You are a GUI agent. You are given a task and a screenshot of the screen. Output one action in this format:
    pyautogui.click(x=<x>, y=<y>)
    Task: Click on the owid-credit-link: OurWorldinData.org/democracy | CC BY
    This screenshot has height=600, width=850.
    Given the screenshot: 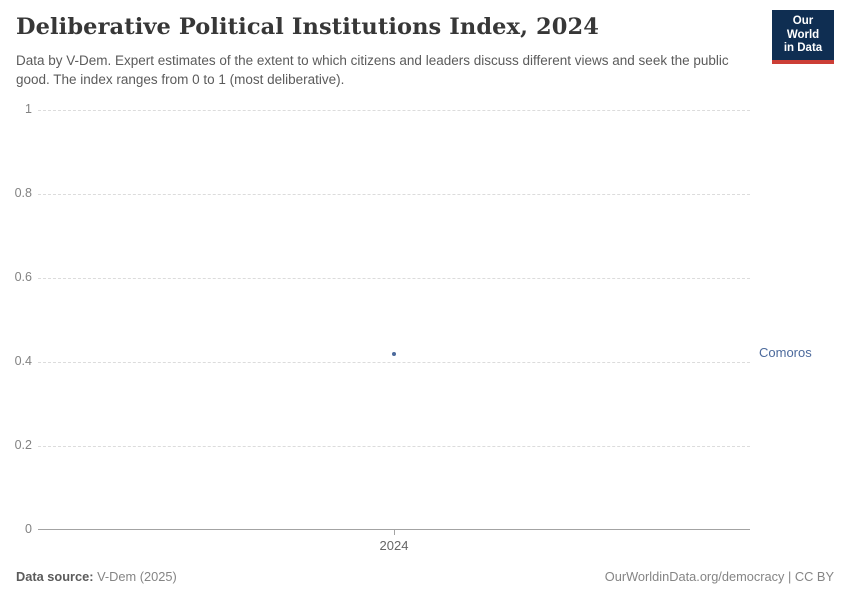 What is the action you would take?
    pyautogui.click(x=719, y=576)
    